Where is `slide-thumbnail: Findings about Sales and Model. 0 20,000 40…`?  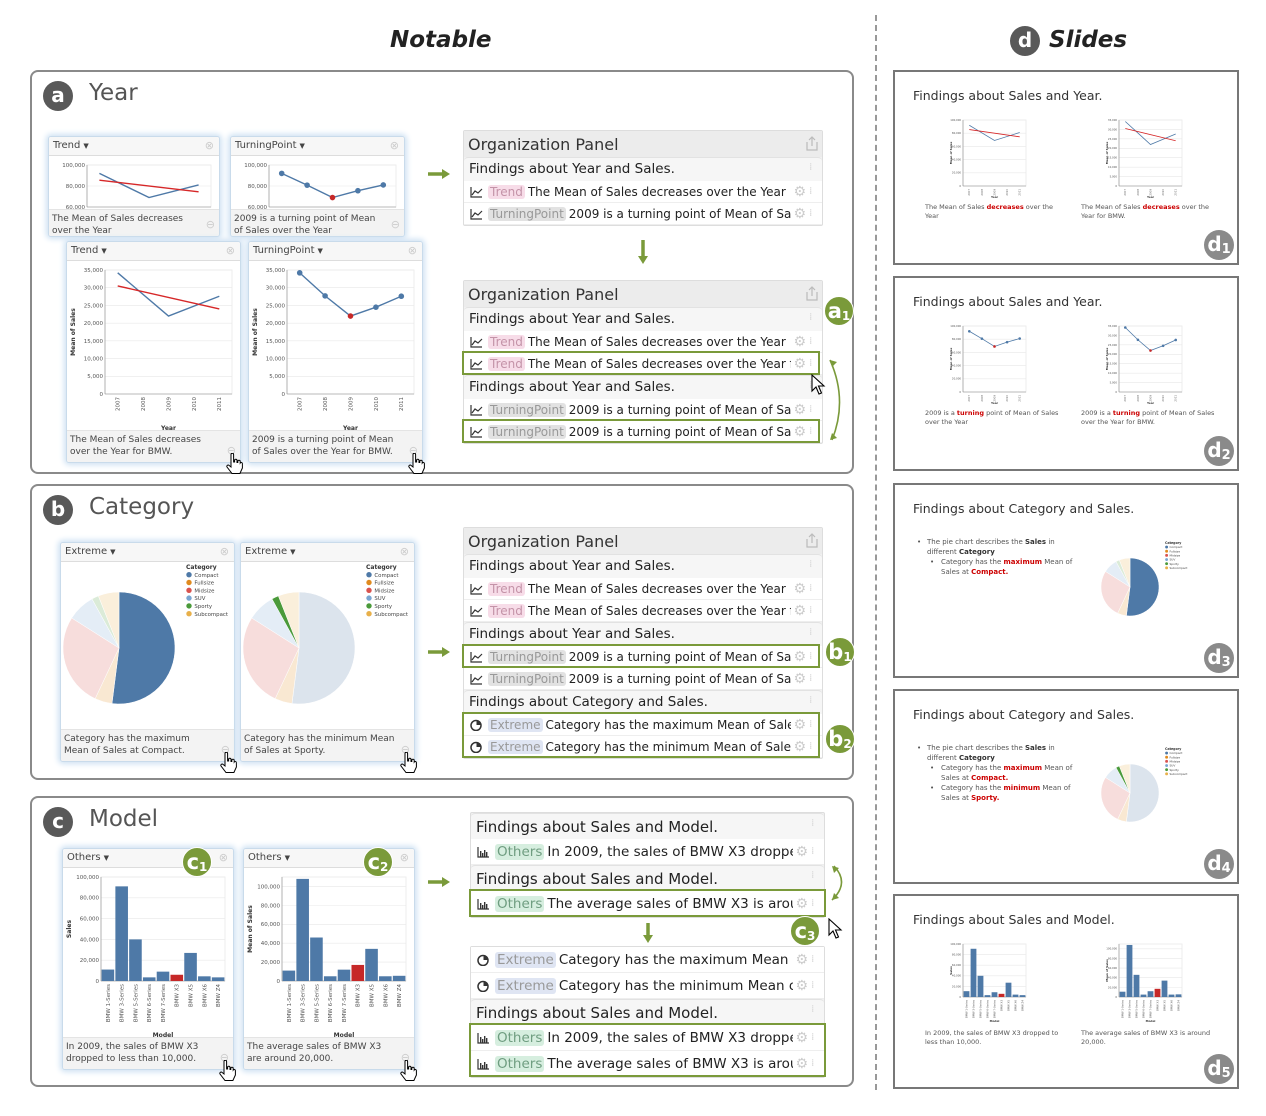 slide-thumbnail: Findings about Sales and Model. 0 20,000 40… is located at coordinates (1066, 991).